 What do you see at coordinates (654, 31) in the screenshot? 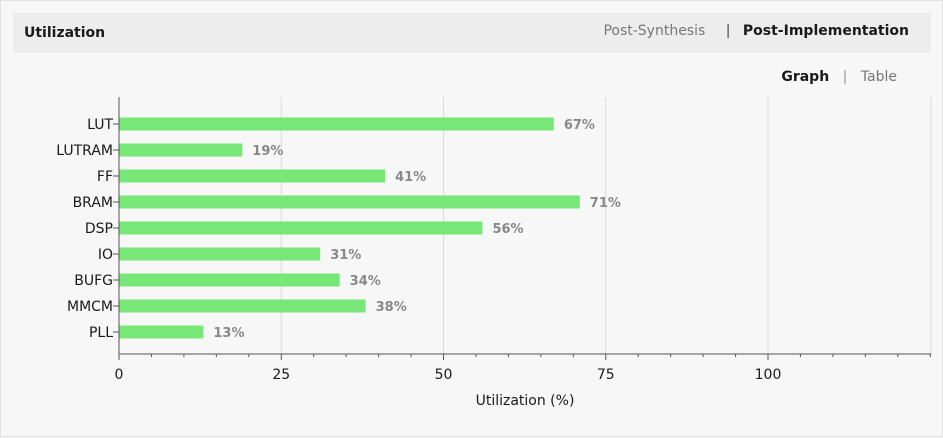
I see `tab-post-synthesis: Post-Synthesis` at bounding box center [654, 31].